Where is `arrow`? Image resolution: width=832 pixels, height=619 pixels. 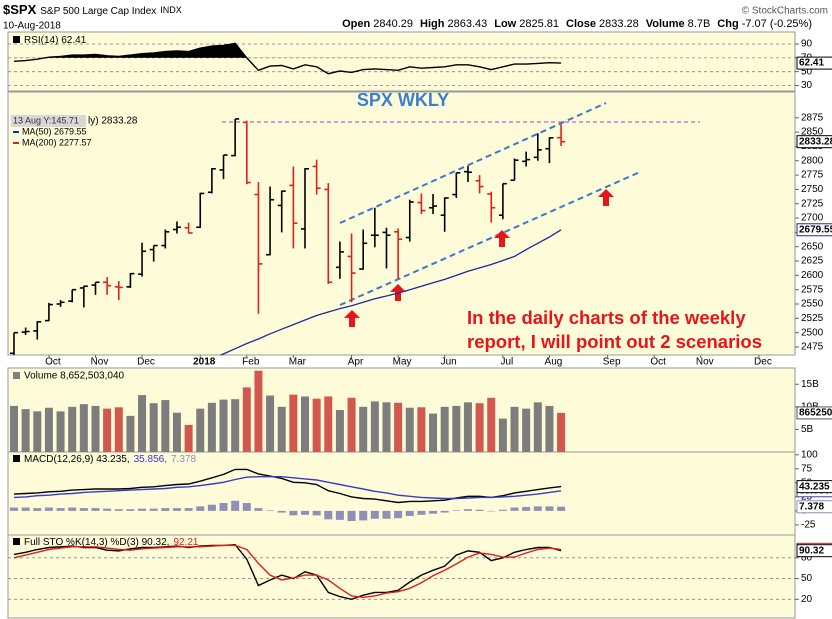
arrow is located at coordinates (606, 197).